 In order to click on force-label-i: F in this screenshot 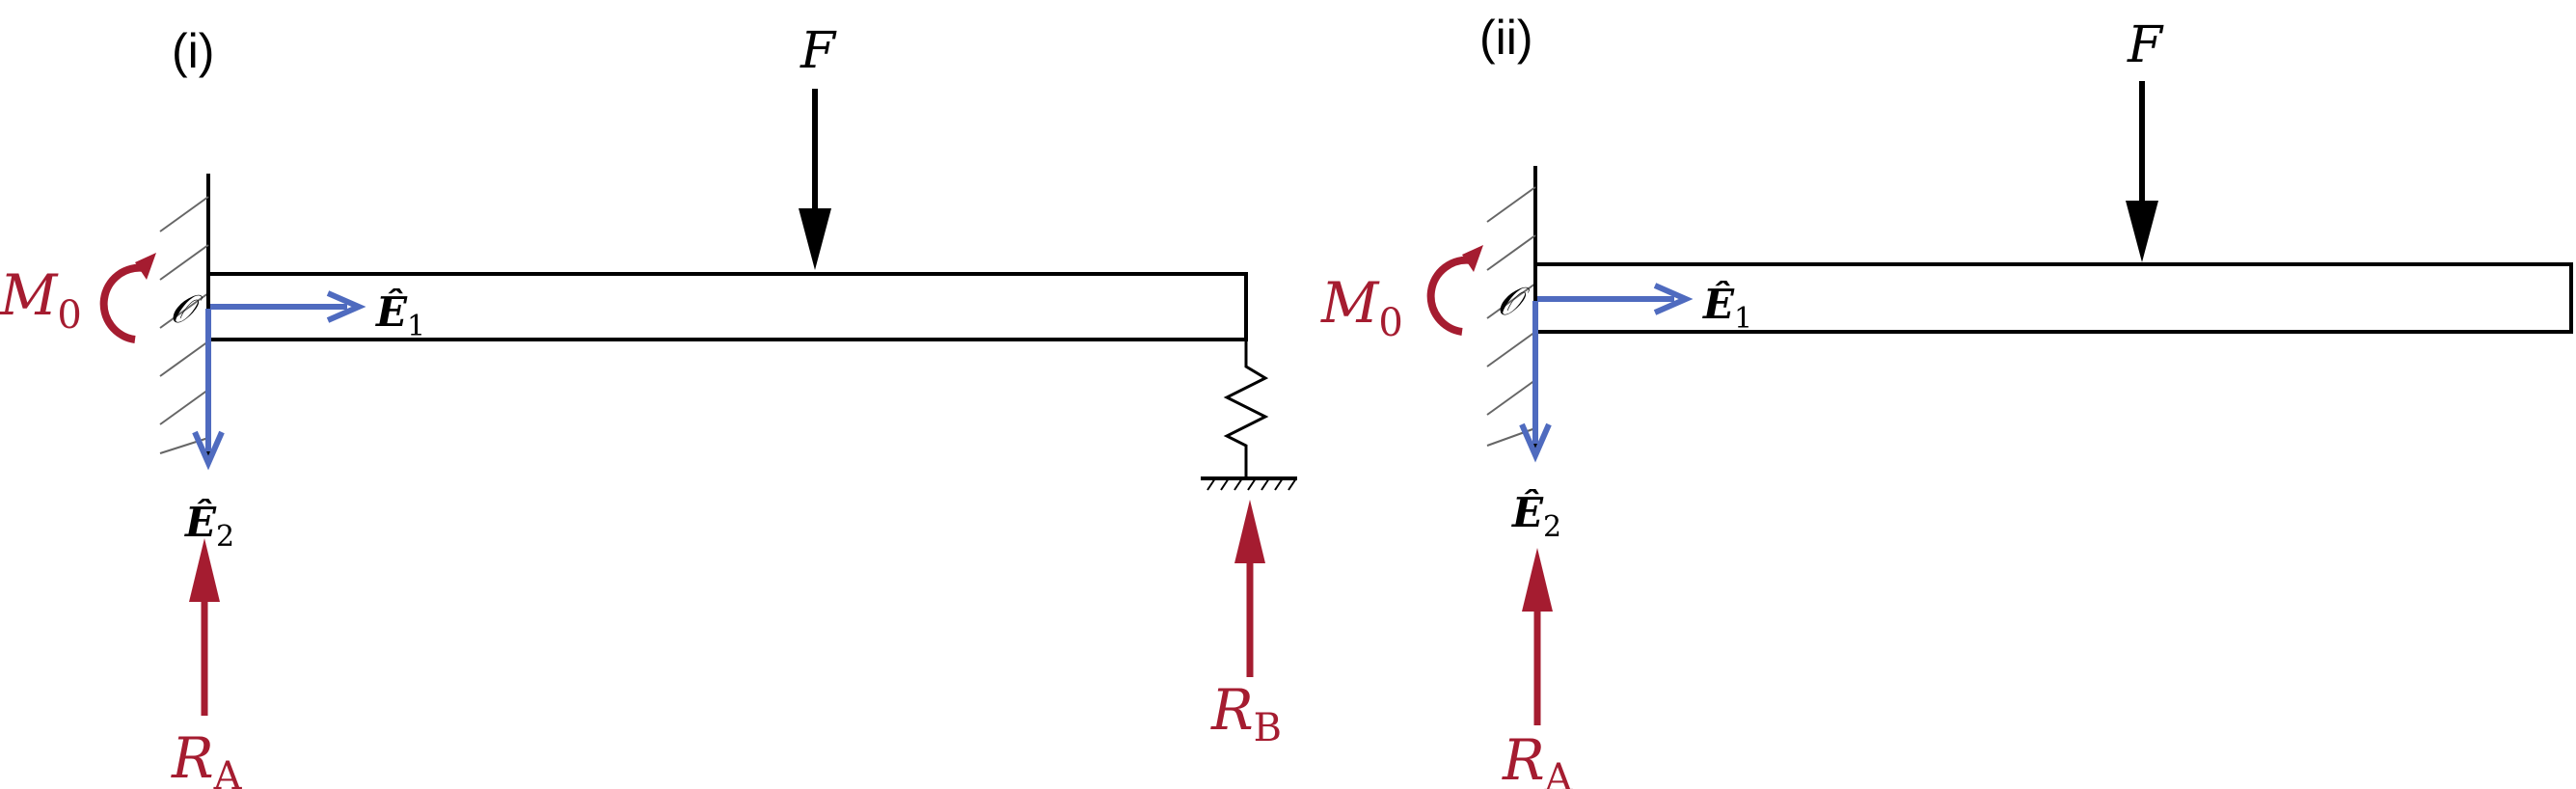, I will do `click(818, 51)`.